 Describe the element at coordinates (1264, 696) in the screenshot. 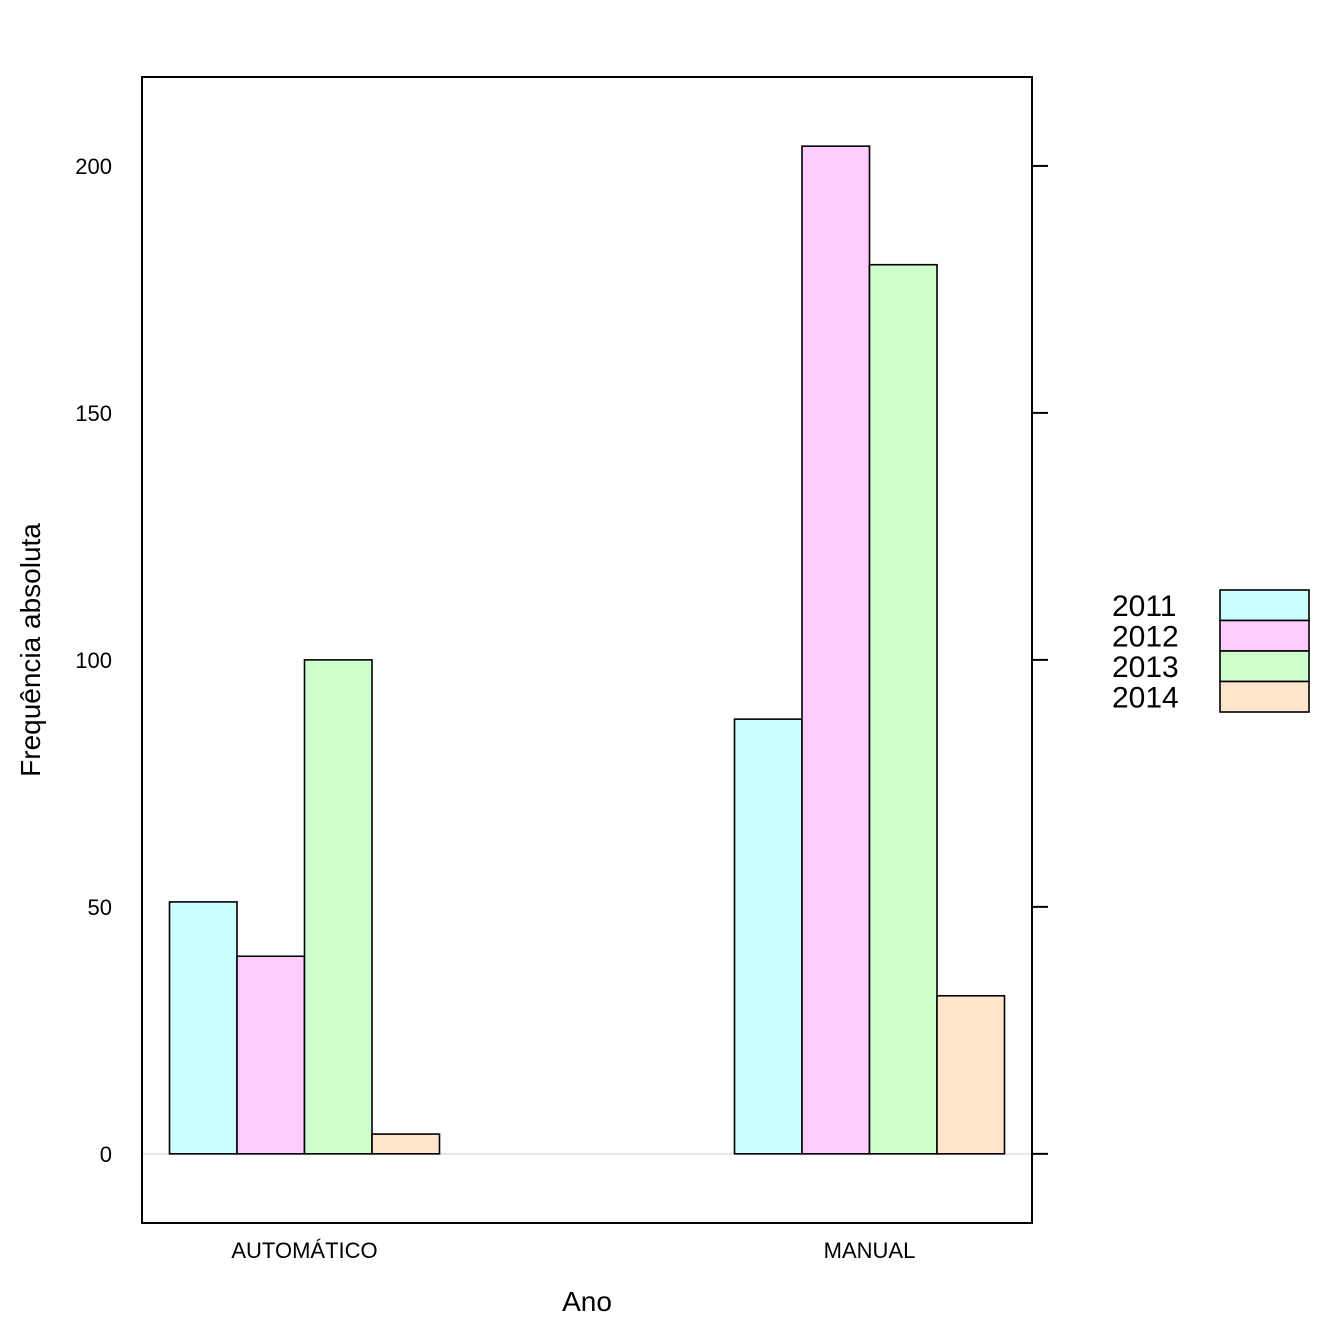

I see `legend-swatch-2014` at that location.